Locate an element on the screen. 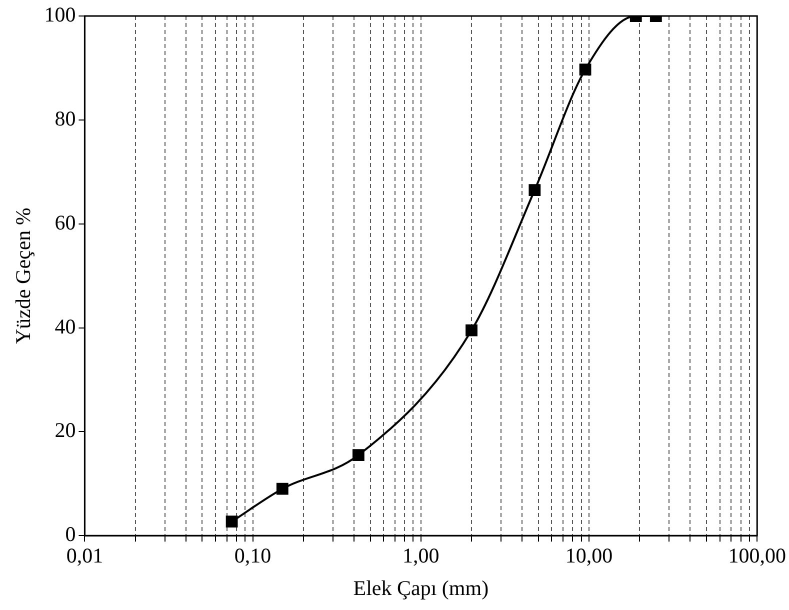 The width and height of the screenshot is (789, 610). y-axis-title: Yüzde Geçen % is located at coordinates (23, 276).